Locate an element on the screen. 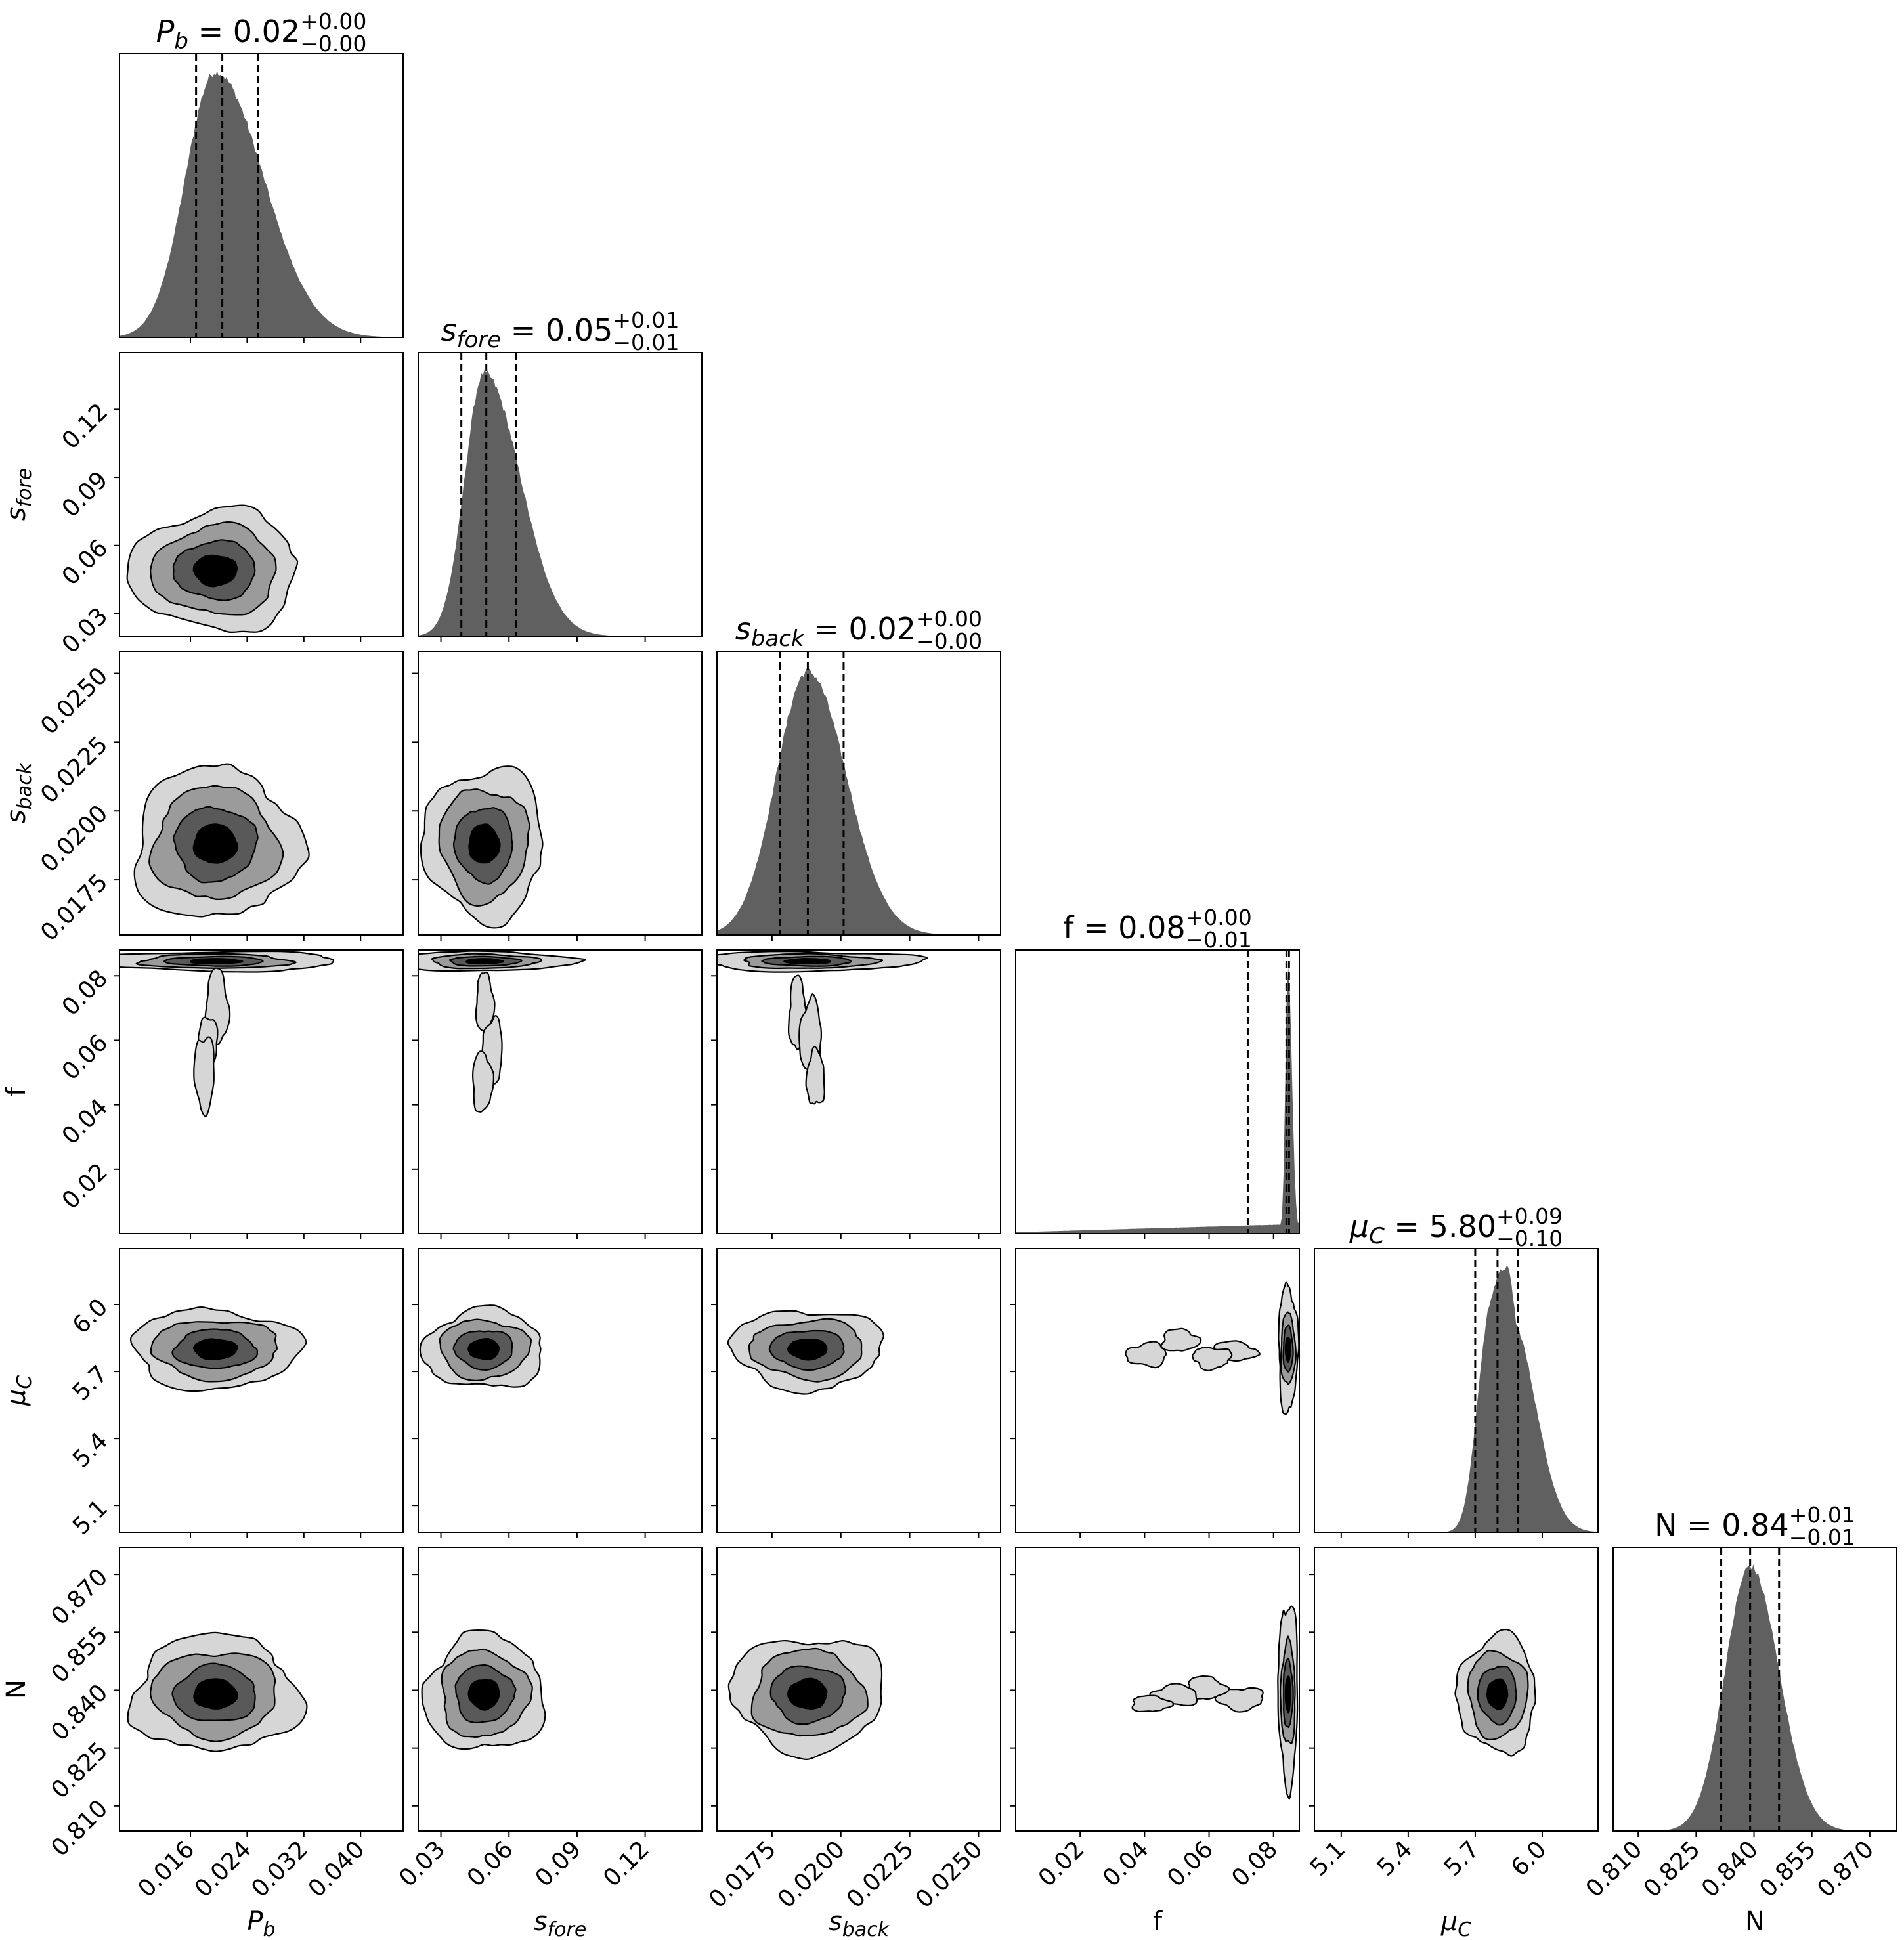 The height and width of the screenshot is (1940, 1904). hist-panel-sback: sback = 0.02+0.00 −0.00 is located at coordinates (858, 771).